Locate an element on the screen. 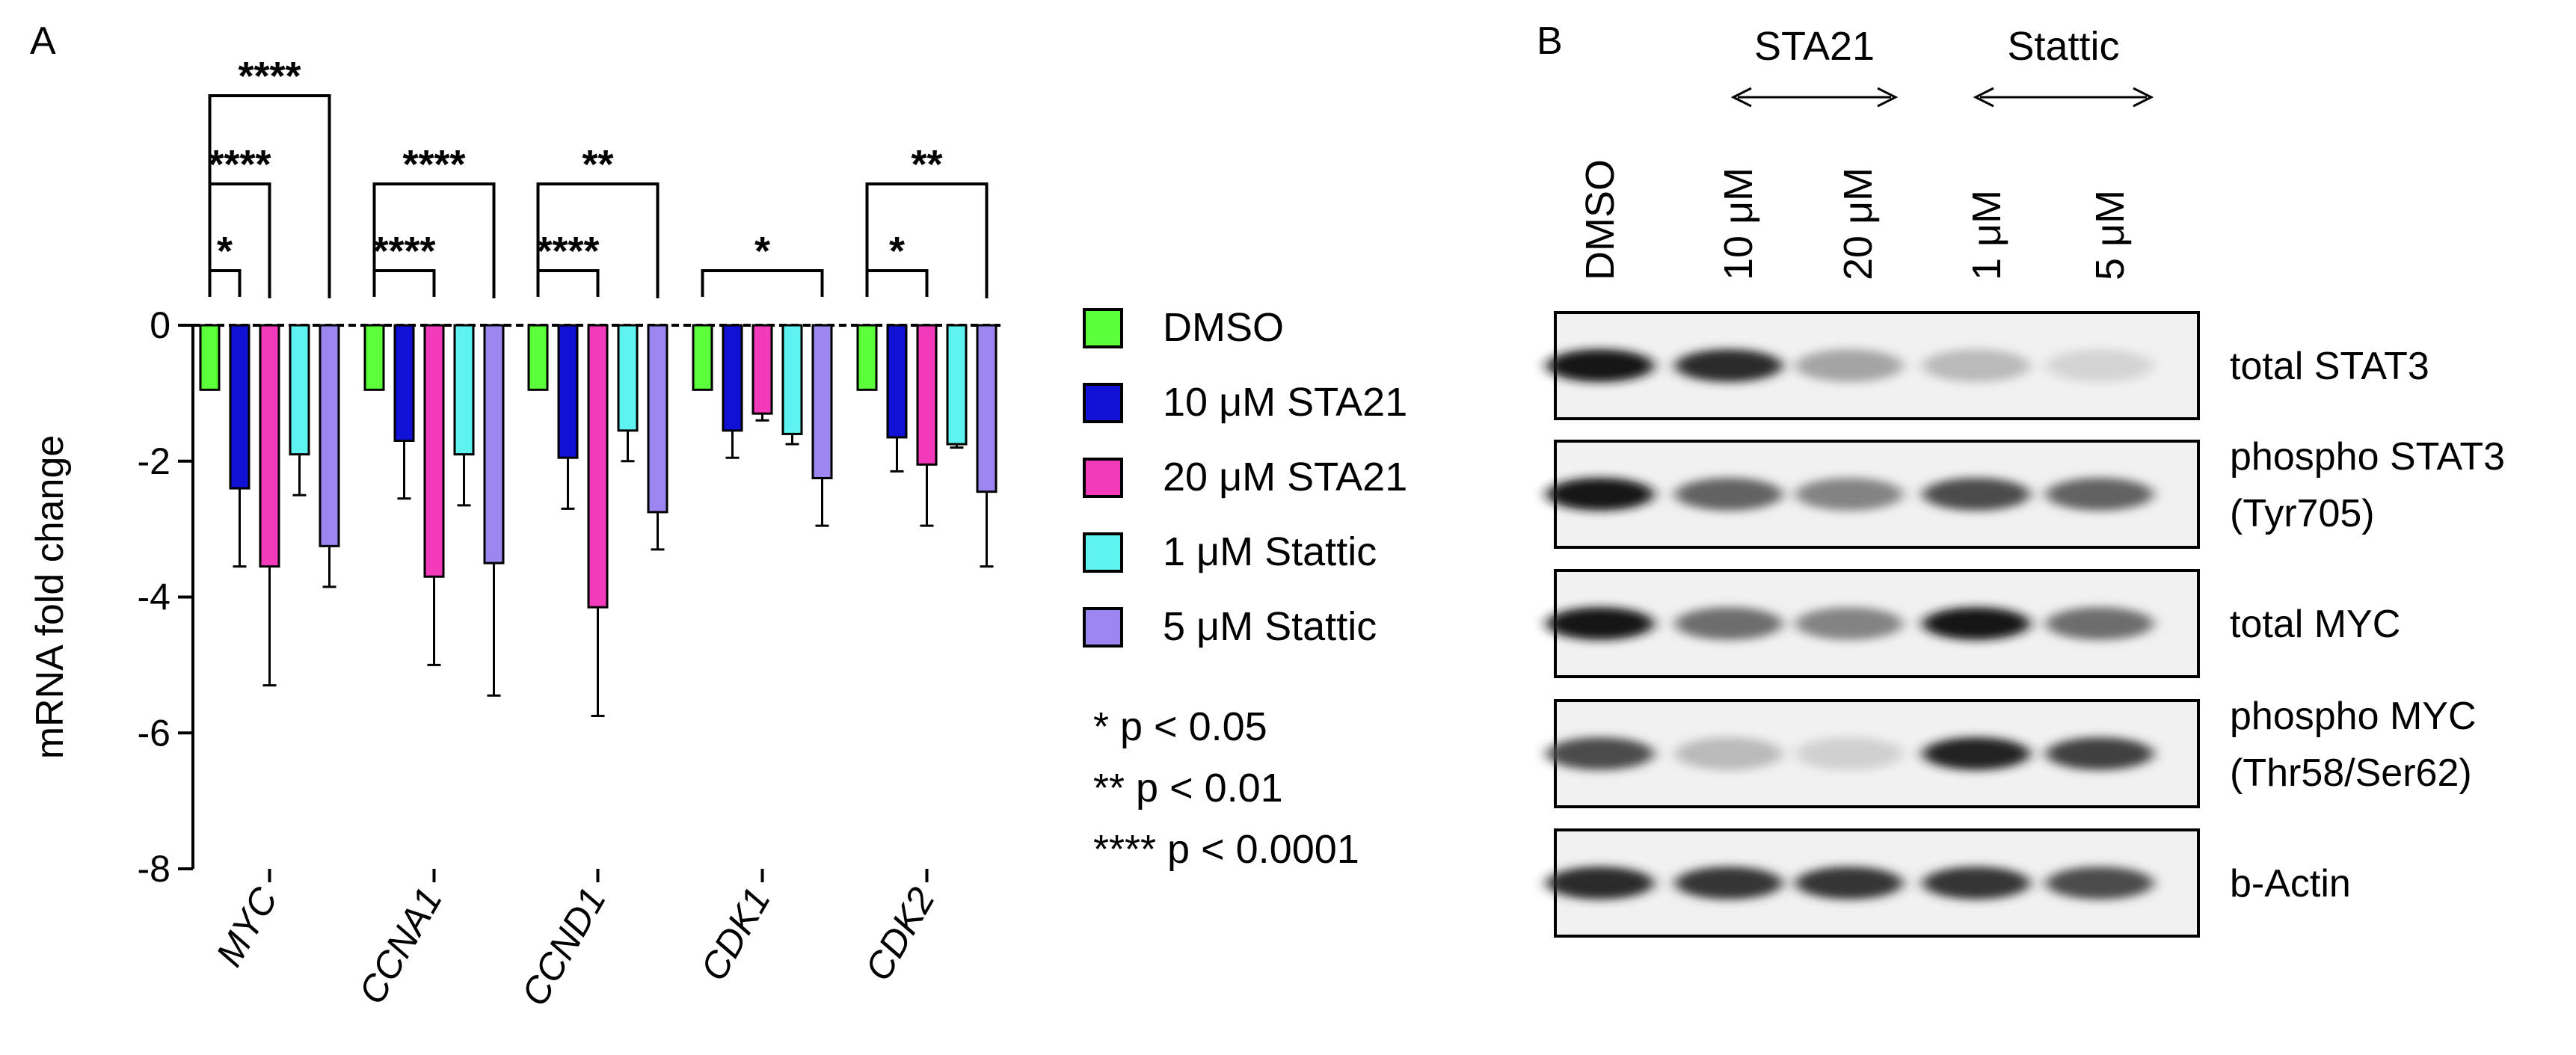 Image resolution: width=2576 pixels, height=1055 pixels. blot-row-label: phospho MYC is located at coordinates (2353, 716).